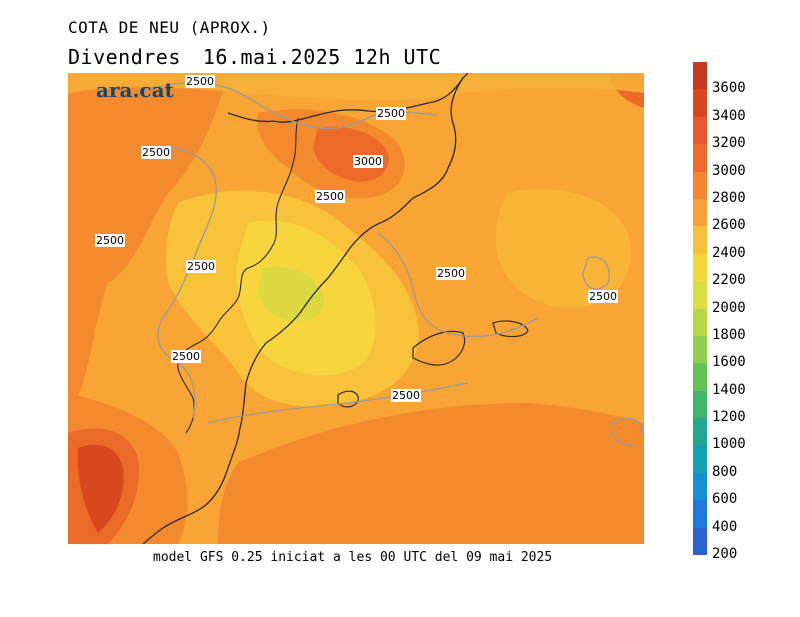 The image size is (800, 617). Describe the element at coordinates (725, 471) in the screenshot. I see `legend-label: 800` at that location.